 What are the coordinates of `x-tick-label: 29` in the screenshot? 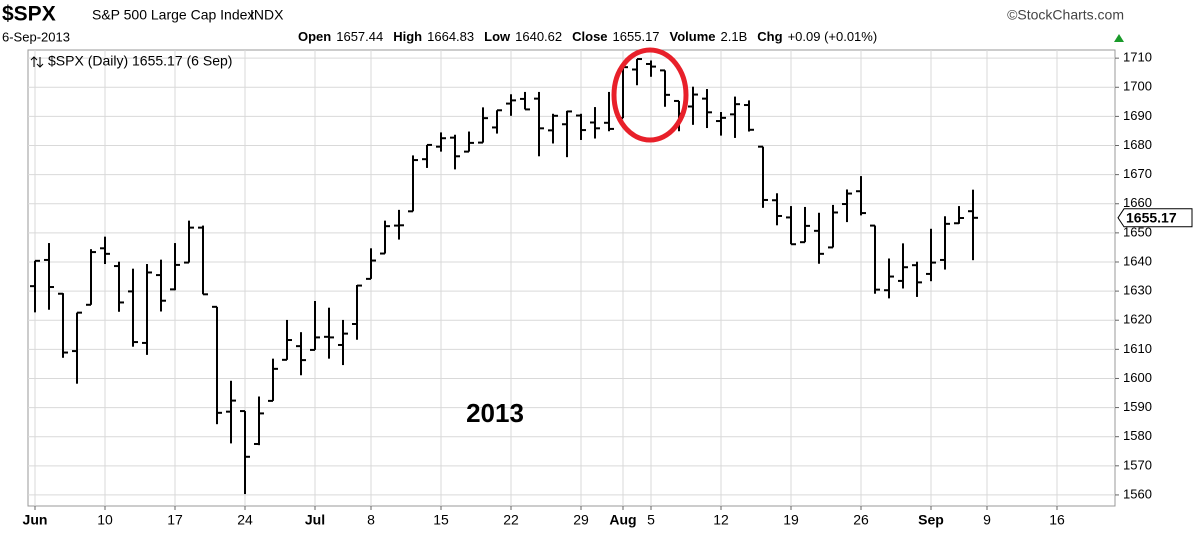 It's located at (581, 520).